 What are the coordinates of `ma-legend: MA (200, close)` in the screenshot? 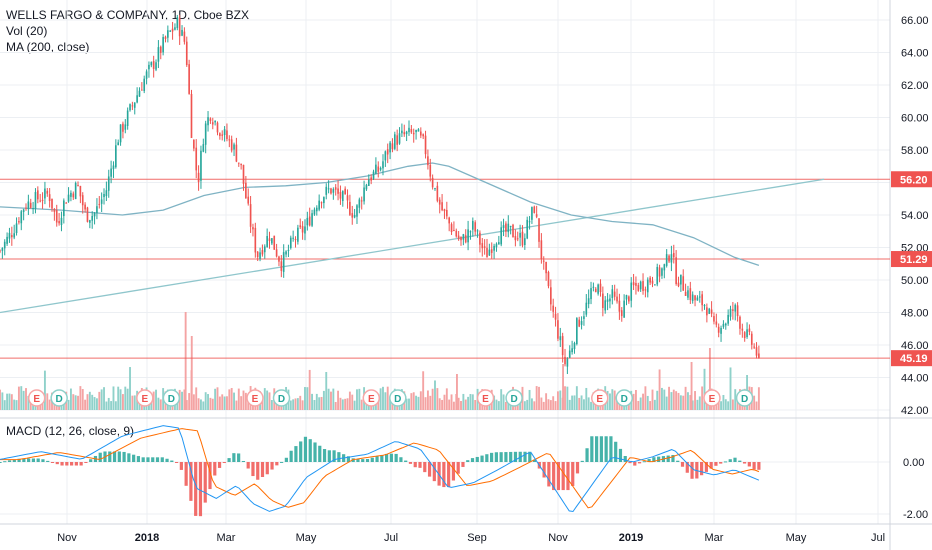 It's located at (48, 47).